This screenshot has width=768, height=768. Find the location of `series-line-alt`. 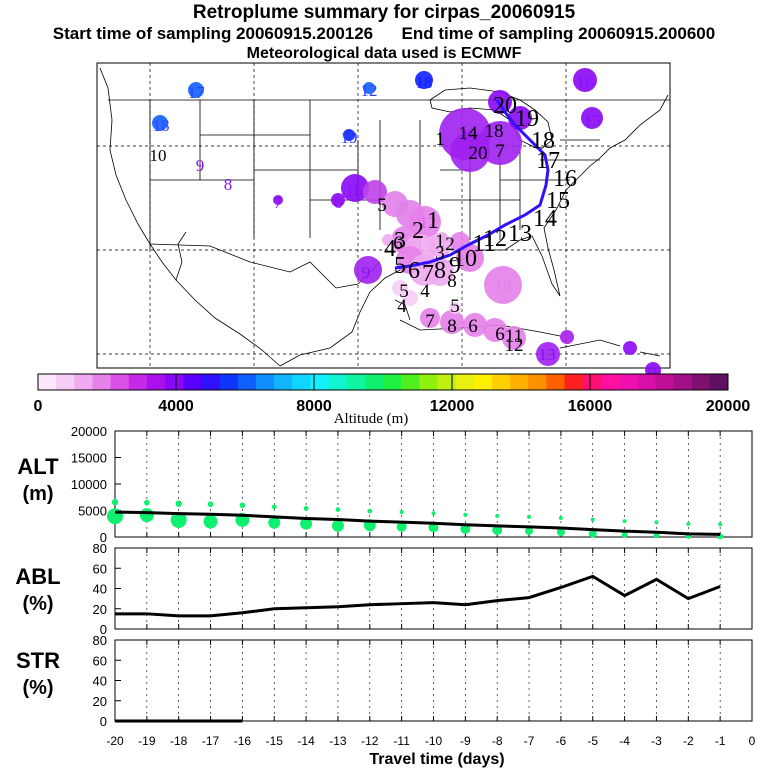

series-line-alt is located at coordinates (417, 523).